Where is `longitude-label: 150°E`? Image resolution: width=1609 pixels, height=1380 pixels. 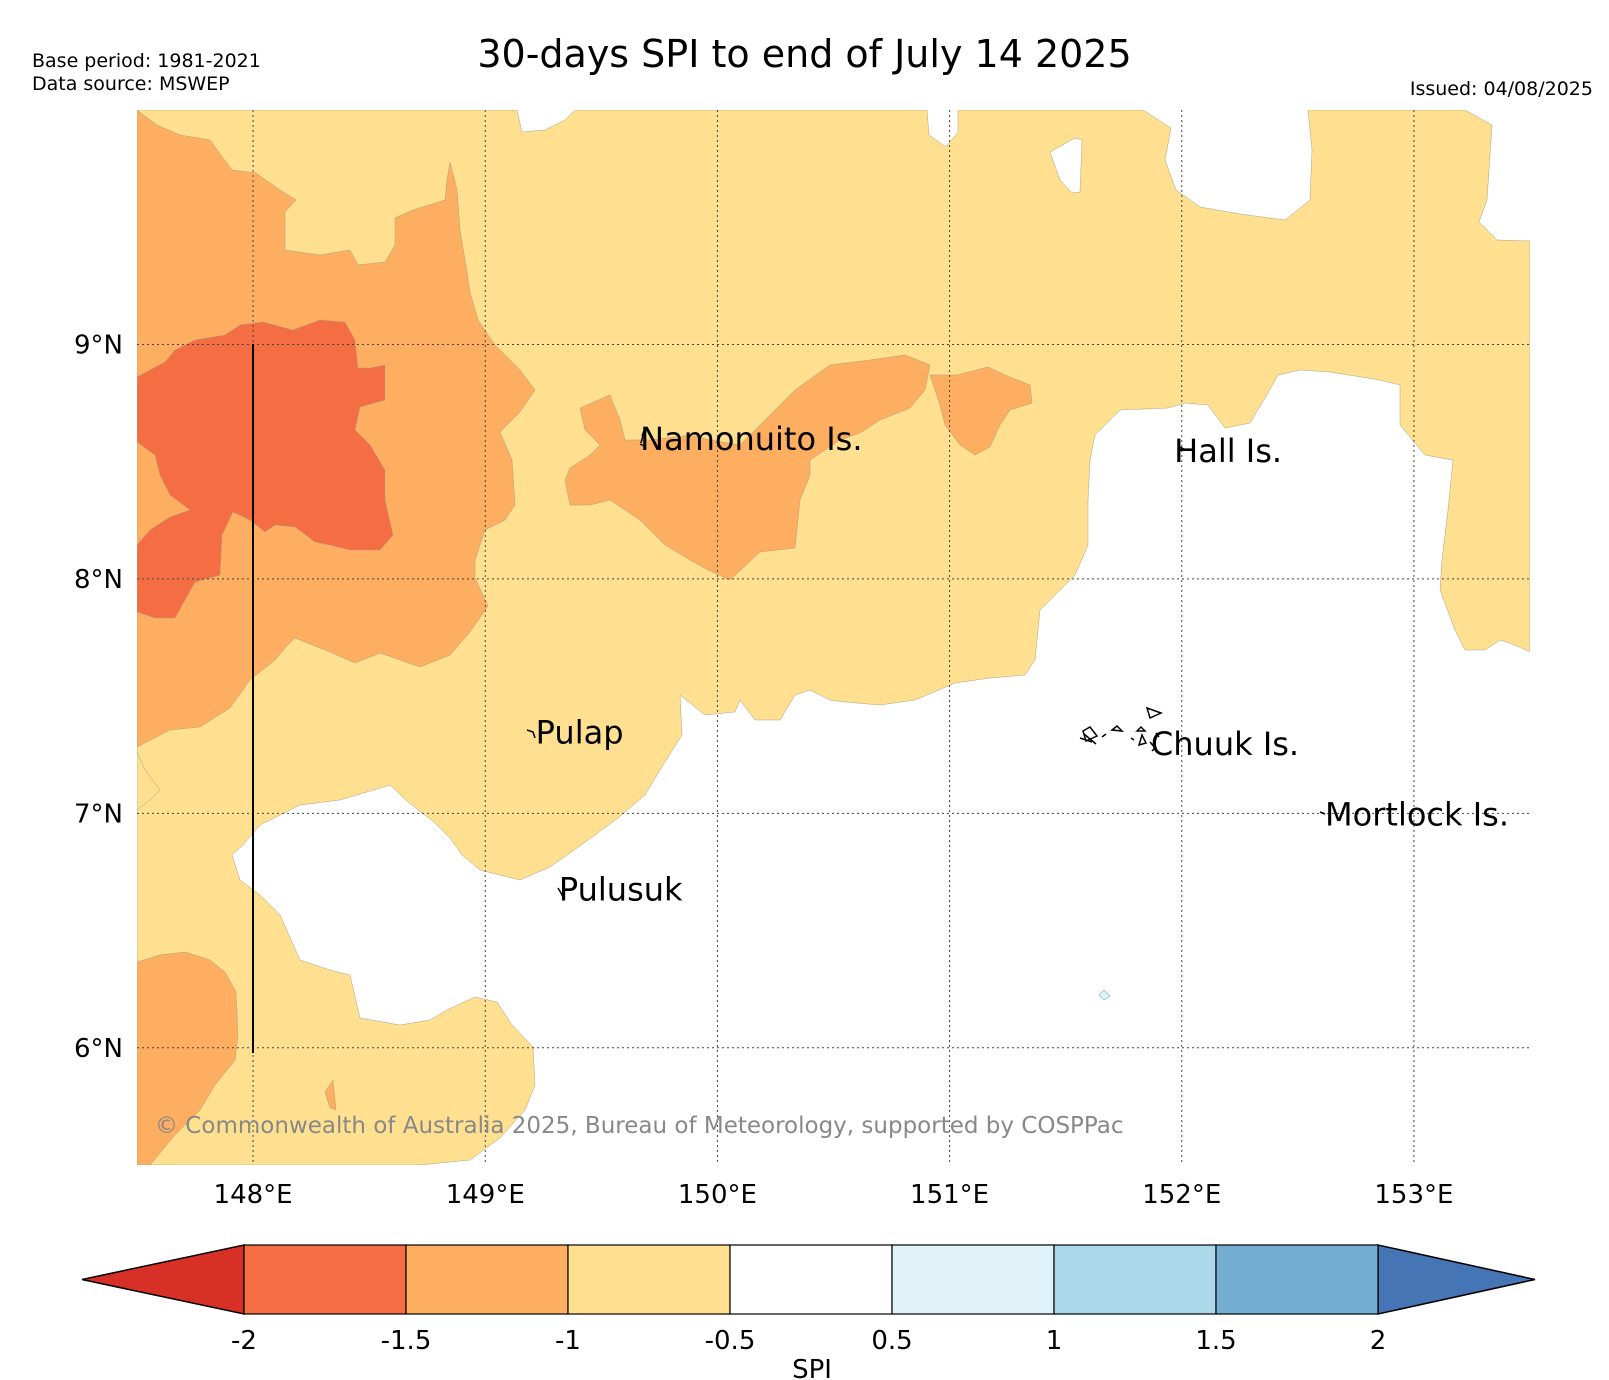
longitude-label: 150°E is located at coordinates (717, 1195).